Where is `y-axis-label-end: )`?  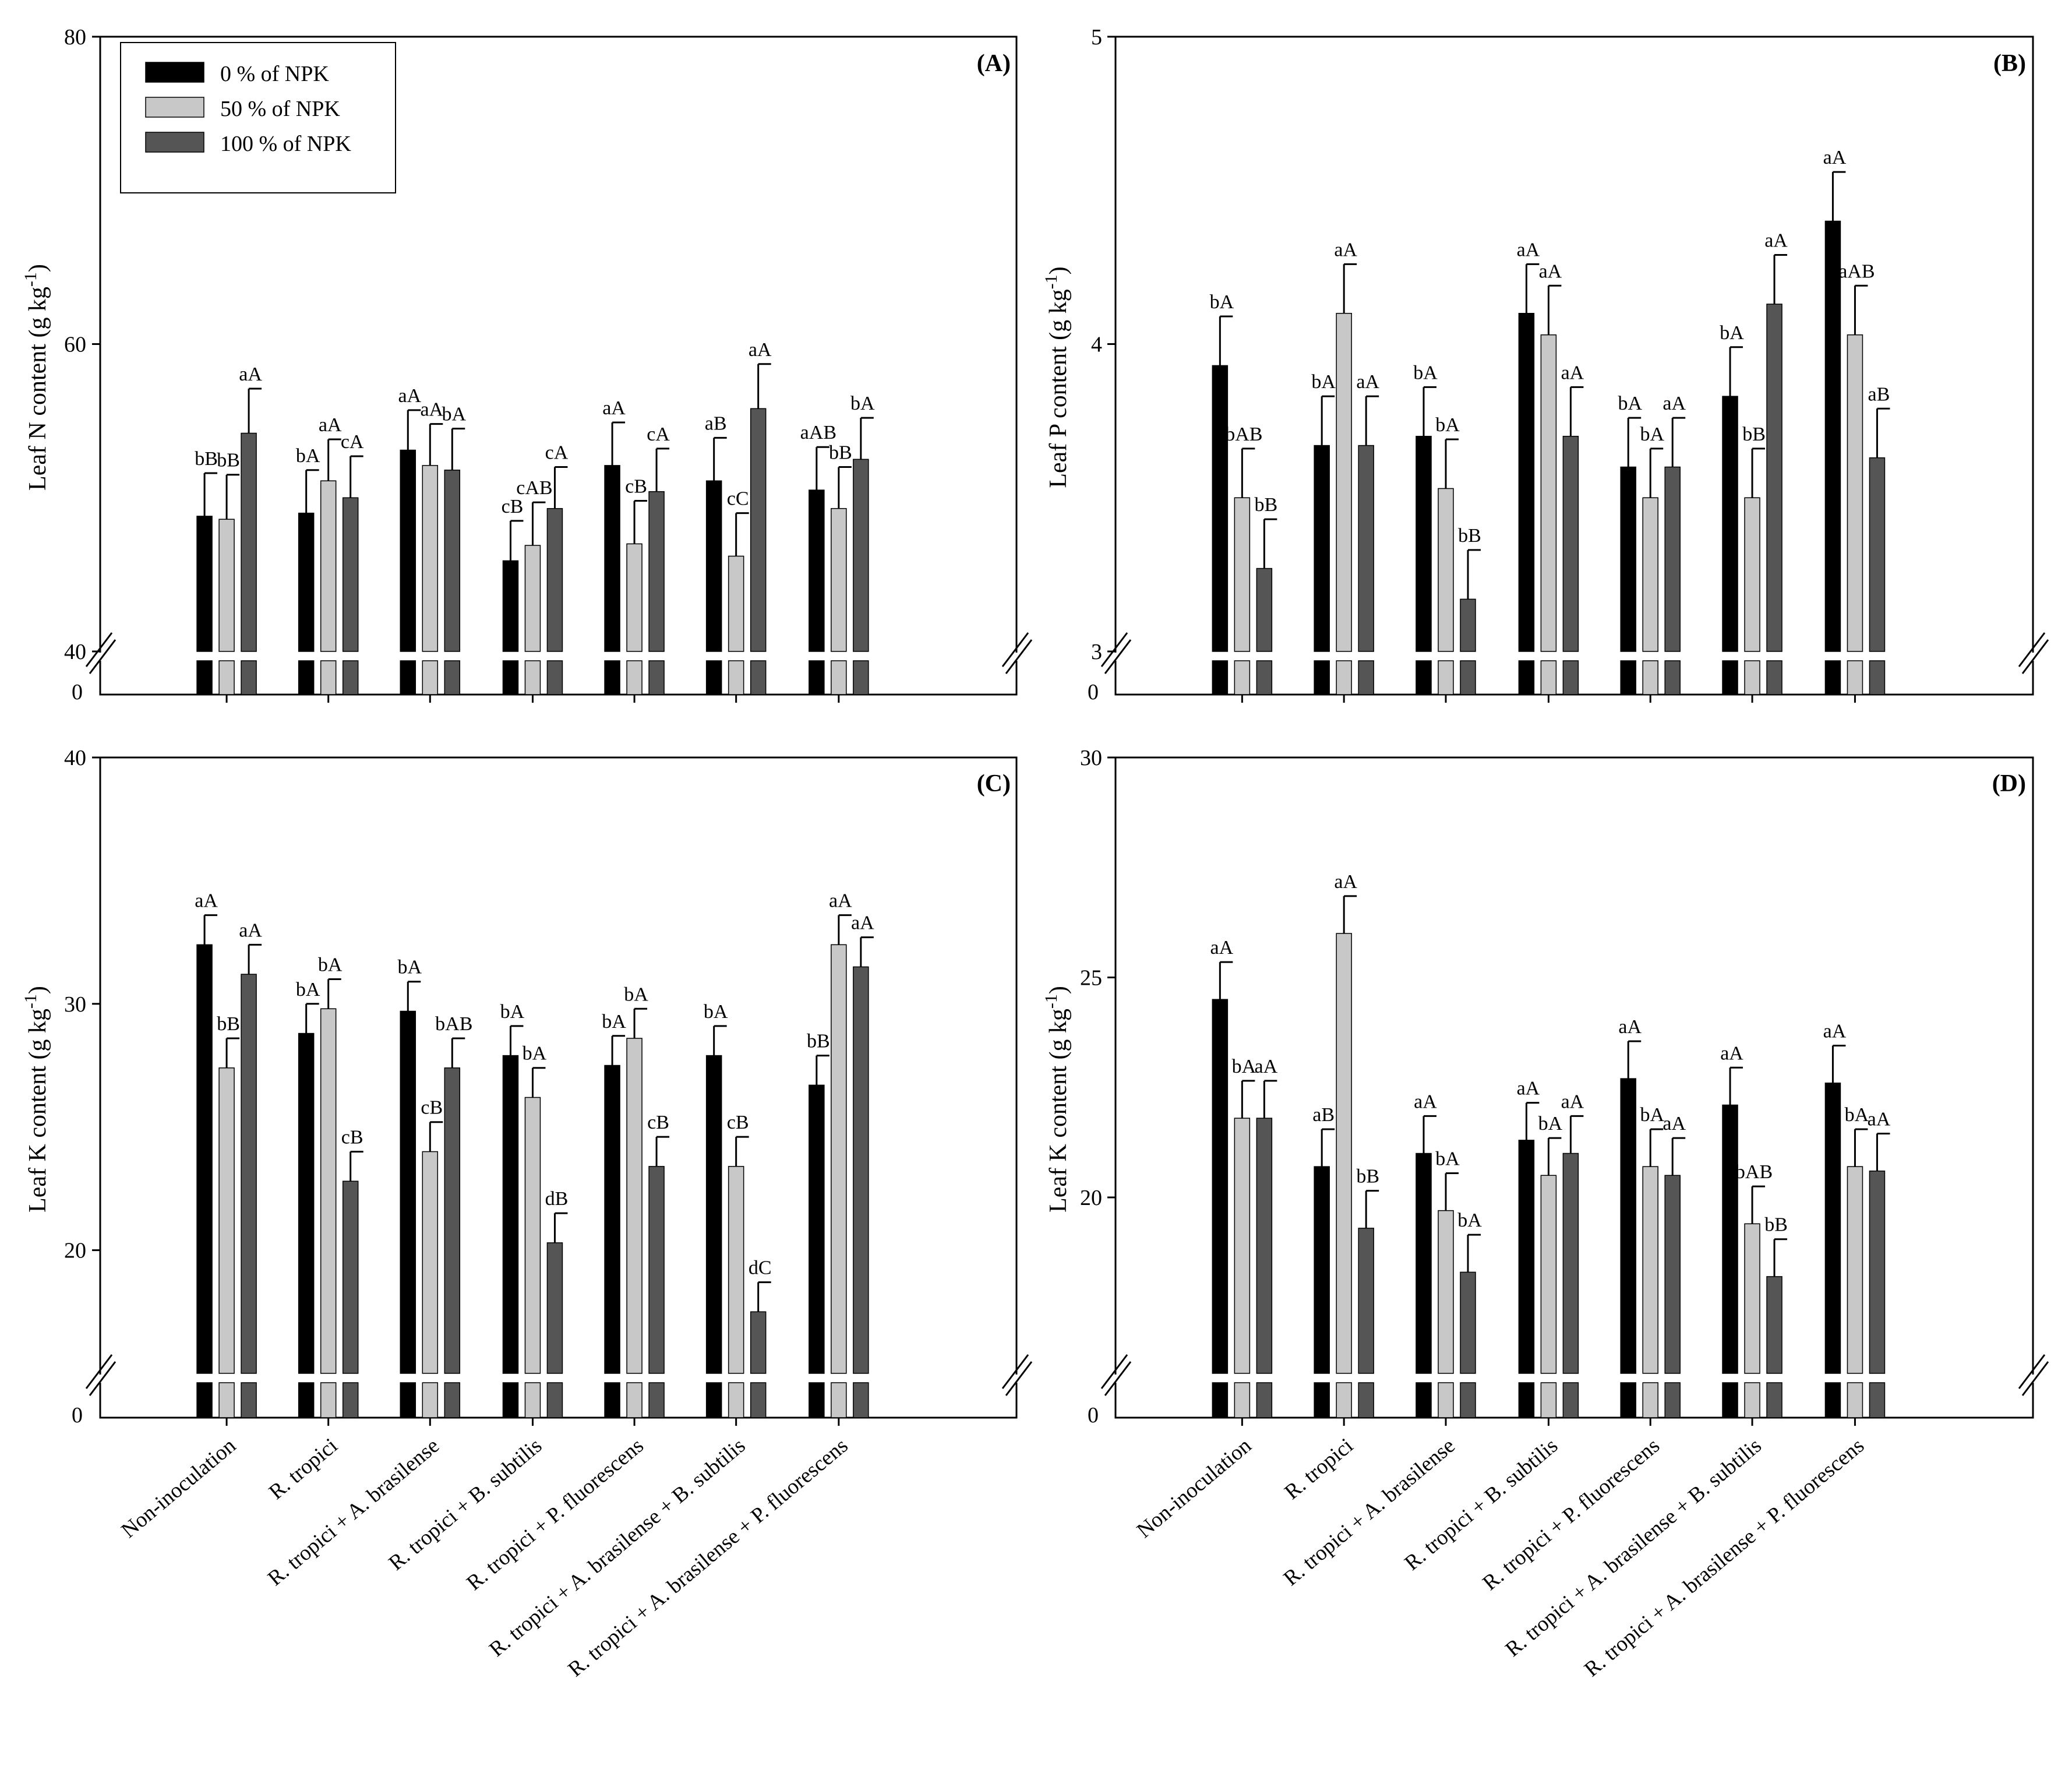
y-axis-label-end: ) is located at coordinates (37, 268).